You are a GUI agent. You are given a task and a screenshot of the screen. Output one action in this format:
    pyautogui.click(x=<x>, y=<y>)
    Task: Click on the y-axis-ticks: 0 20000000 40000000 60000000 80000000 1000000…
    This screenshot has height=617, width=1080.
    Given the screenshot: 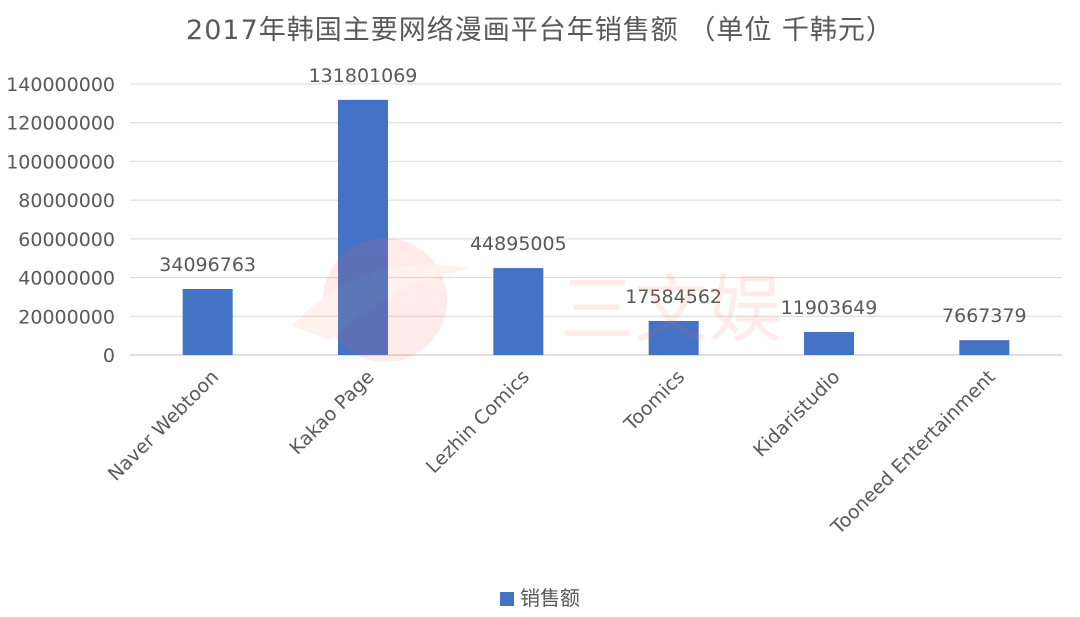 What is the action you would take?
    pyautogui.click(x=60, y=220)
    